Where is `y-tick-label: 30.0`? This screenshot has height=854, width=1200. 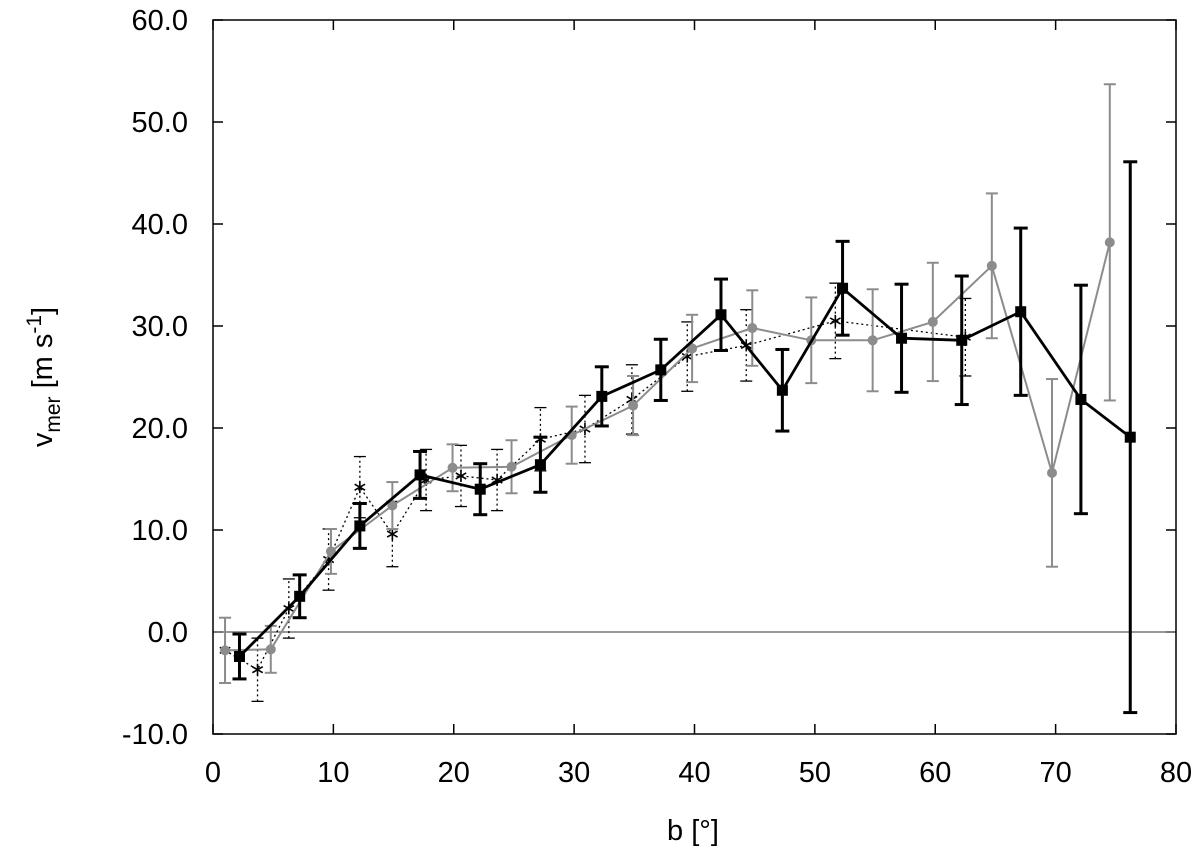
y-tick-label: 30.0 is located at coordinates (160, 327).